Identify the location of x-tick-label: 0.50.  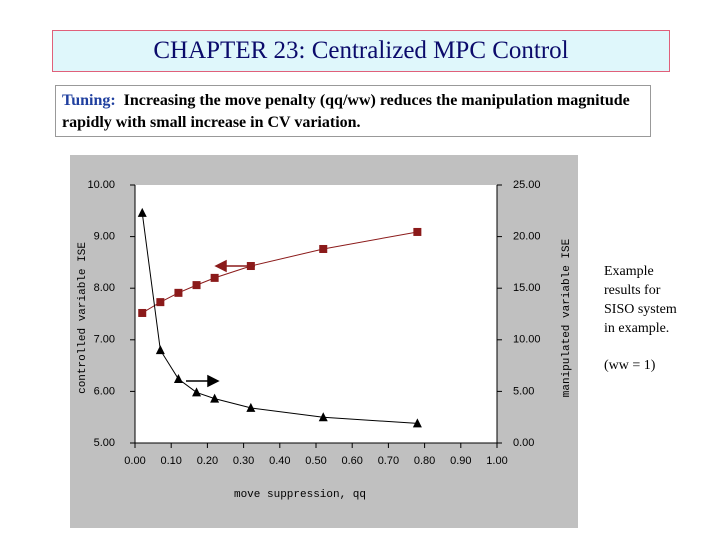
(315, 461).